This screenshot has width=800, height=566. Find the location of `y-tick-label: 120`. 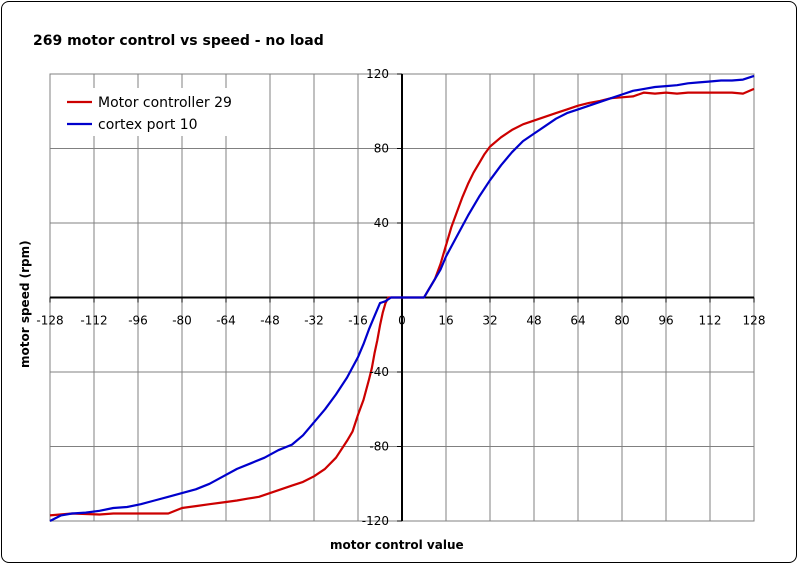

y-tick-label: 120 is located at coordinates (377, 74).